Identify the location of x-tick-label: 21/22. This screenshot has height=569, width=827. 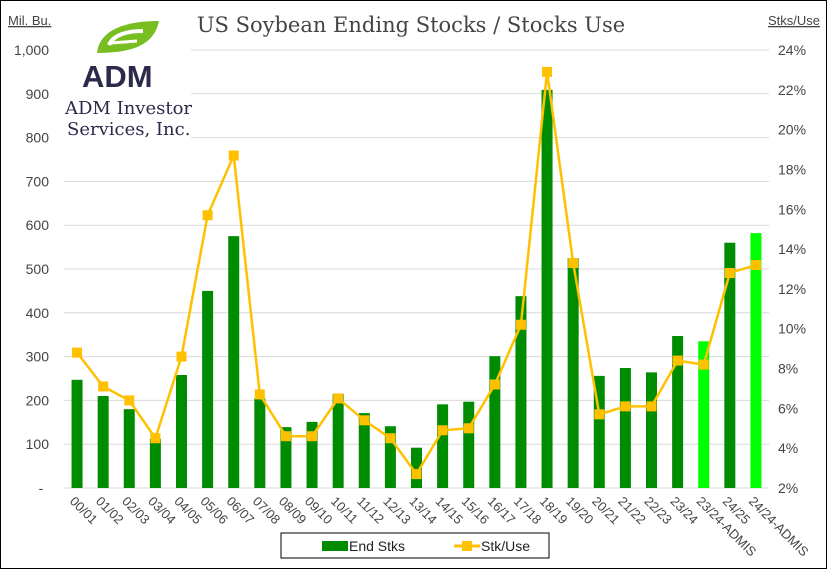
(632, 511).